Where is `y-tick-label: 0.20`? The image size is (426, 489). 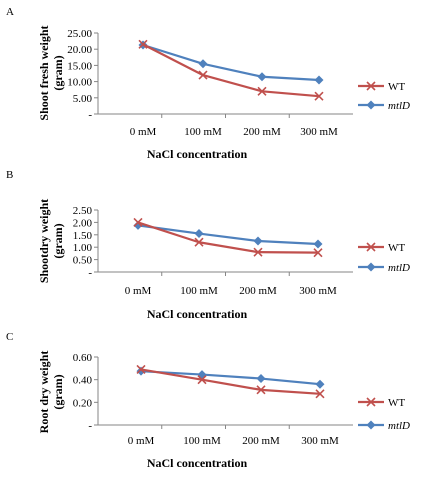
y-tick-label: 0.20 is located at coordinates (83, 403).